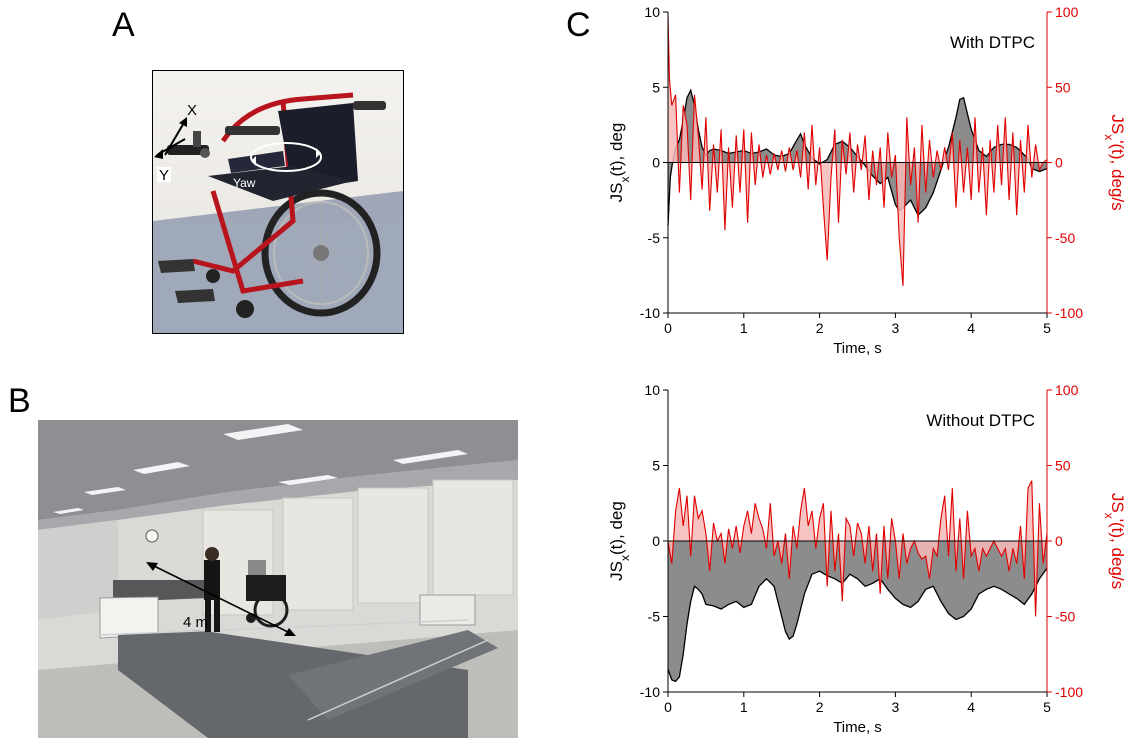 This screenshot has width=1134, height=749. Describe the element at coordinates (744, 328) in the screenshot. I see `chart1-x-tick-label: 1` at that location.